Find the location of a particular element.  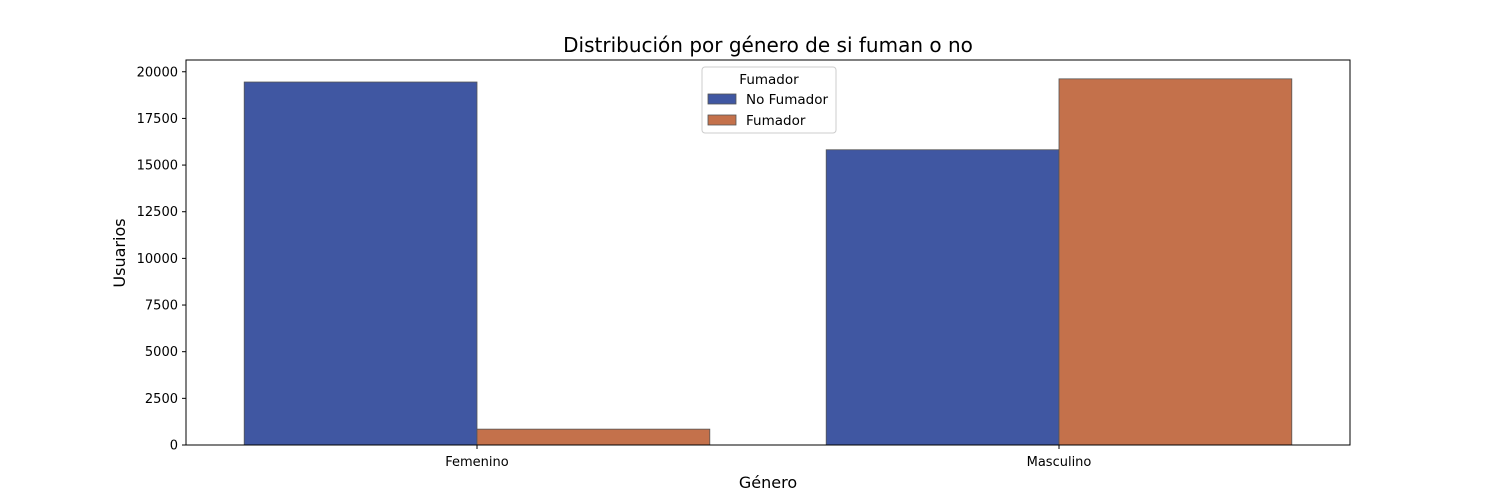

bar-no-fumador-femenino is located at coordinates (360, 263).